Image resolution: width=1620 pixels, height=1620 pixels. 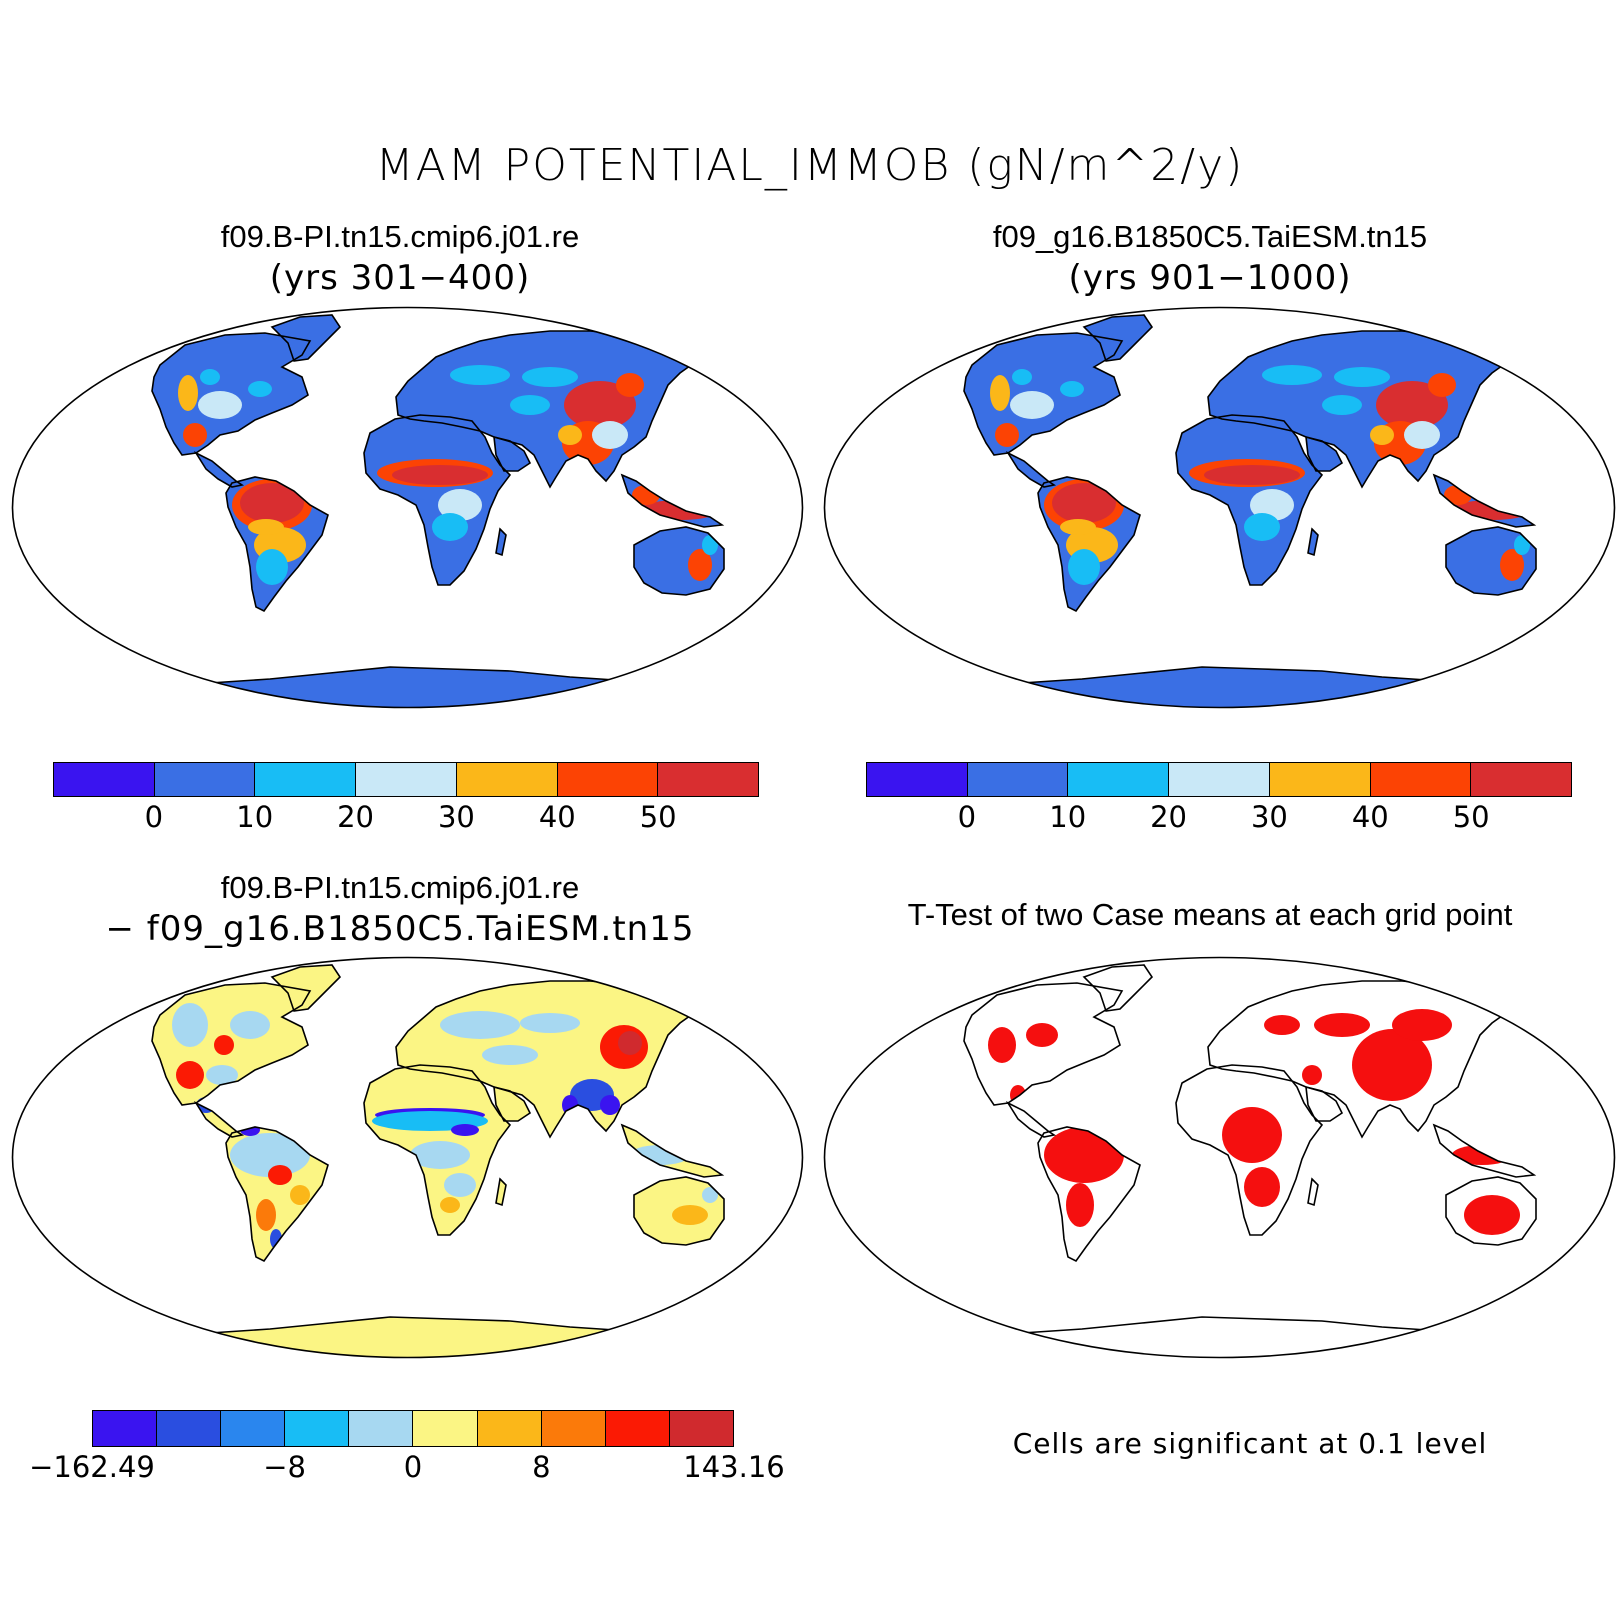 I want to click on map-bottom-left, so click(x=407, y=1157).